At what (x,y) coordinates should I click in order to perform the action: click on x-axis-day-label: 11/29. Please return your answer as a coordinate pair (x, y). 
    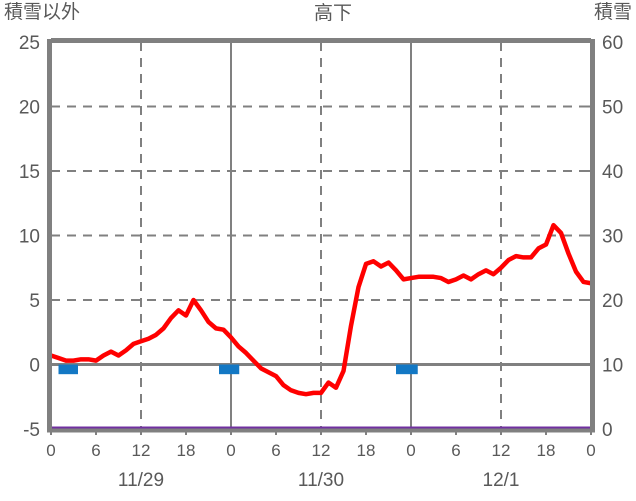
    Looking at the image, I should click on (141, 480).